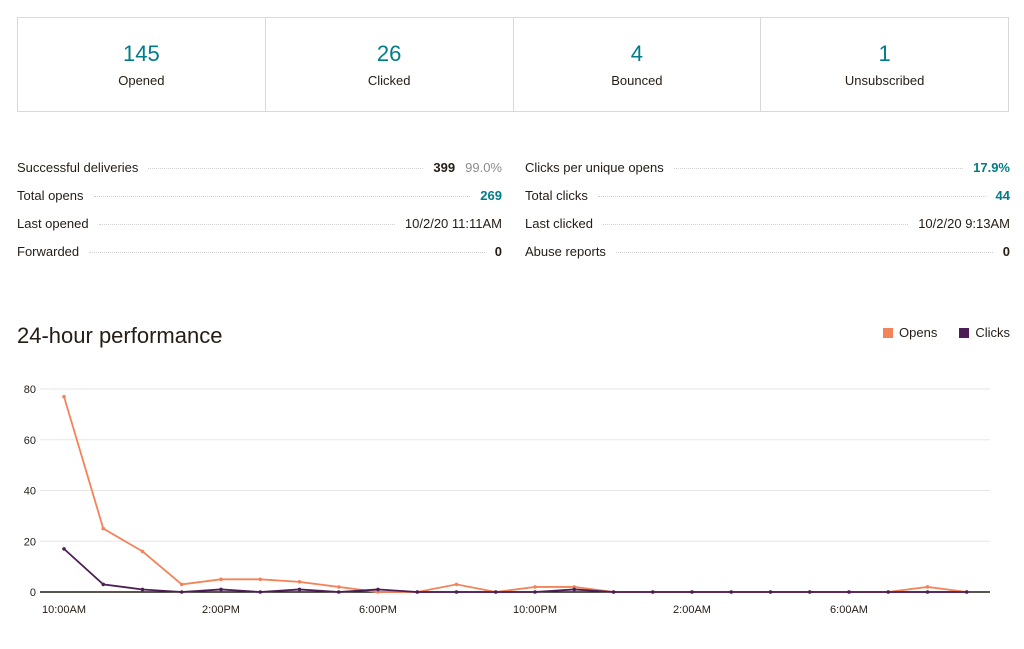 The width and height of the screenshot is (1024, 649). I want to click on stat-bounced: 4 Bounced, so click(638, 64).